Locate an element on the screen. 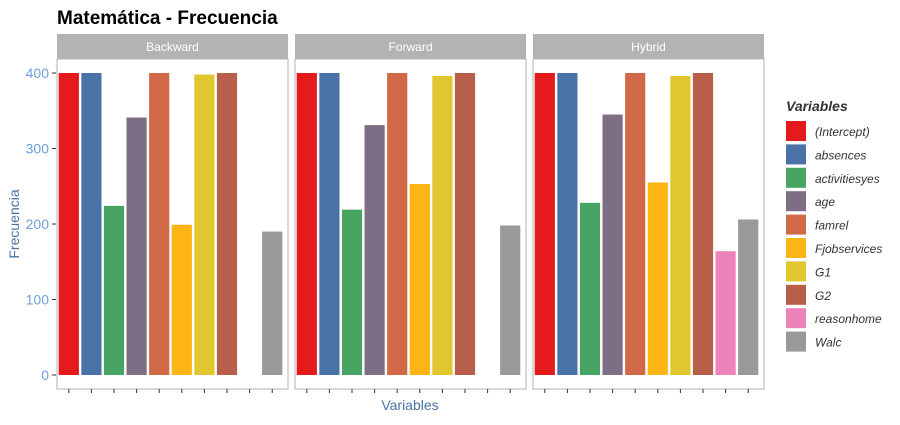 This screenshot has height=425, width=900. legend-label: absences is located at coordinates (840, 155).